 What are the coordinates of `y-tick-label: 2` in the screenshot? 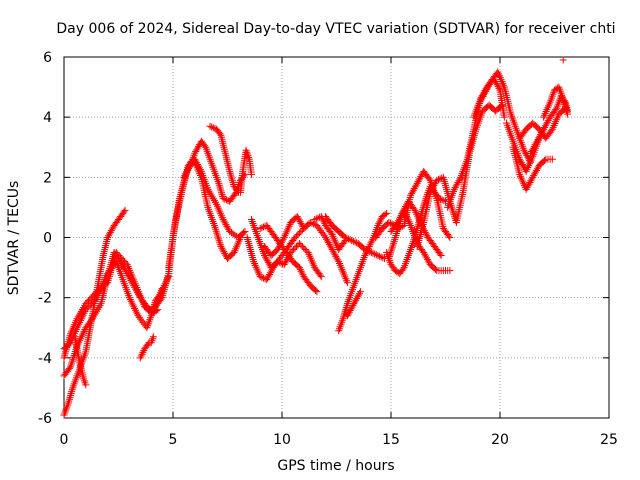 It's located at (47, 178).